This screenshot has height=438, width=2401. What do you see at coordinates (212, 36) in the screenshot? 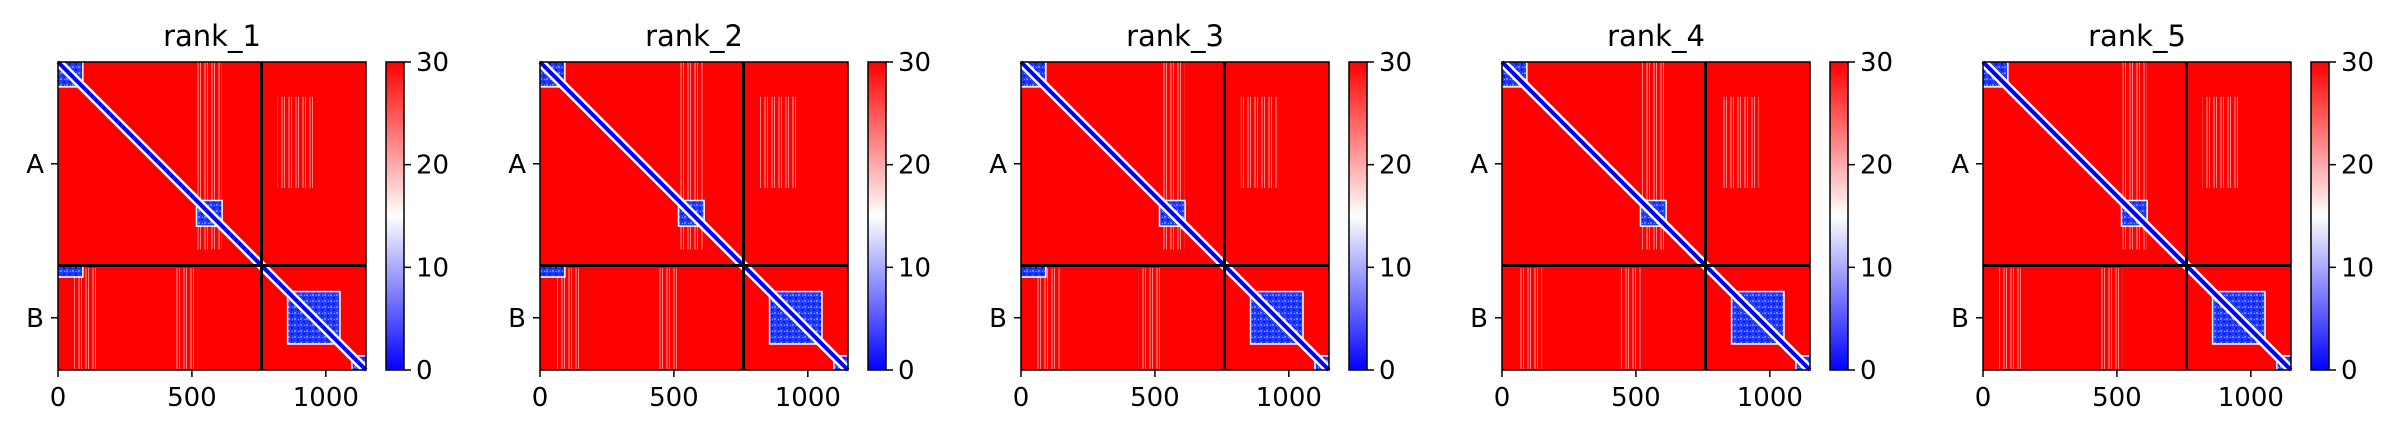
I see `panel-title: rank_1` at bounding box center [212, 36].